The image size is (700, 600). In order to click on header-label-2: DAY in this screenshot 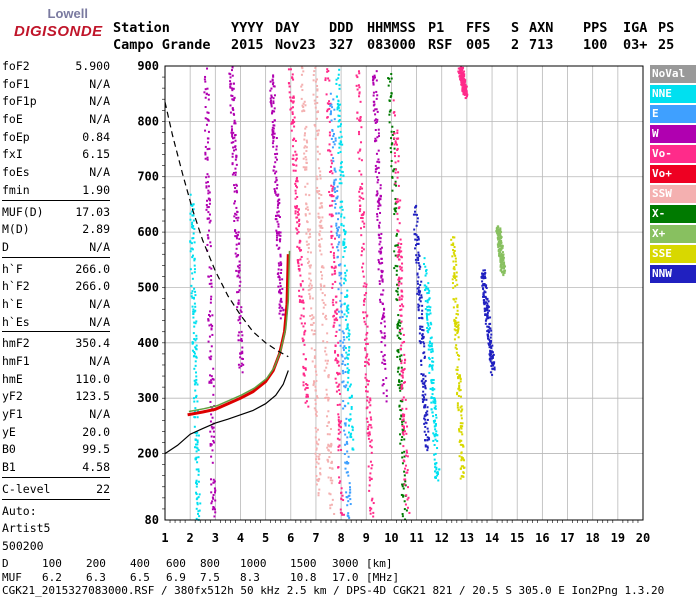, I will do `click(287, 28)`.